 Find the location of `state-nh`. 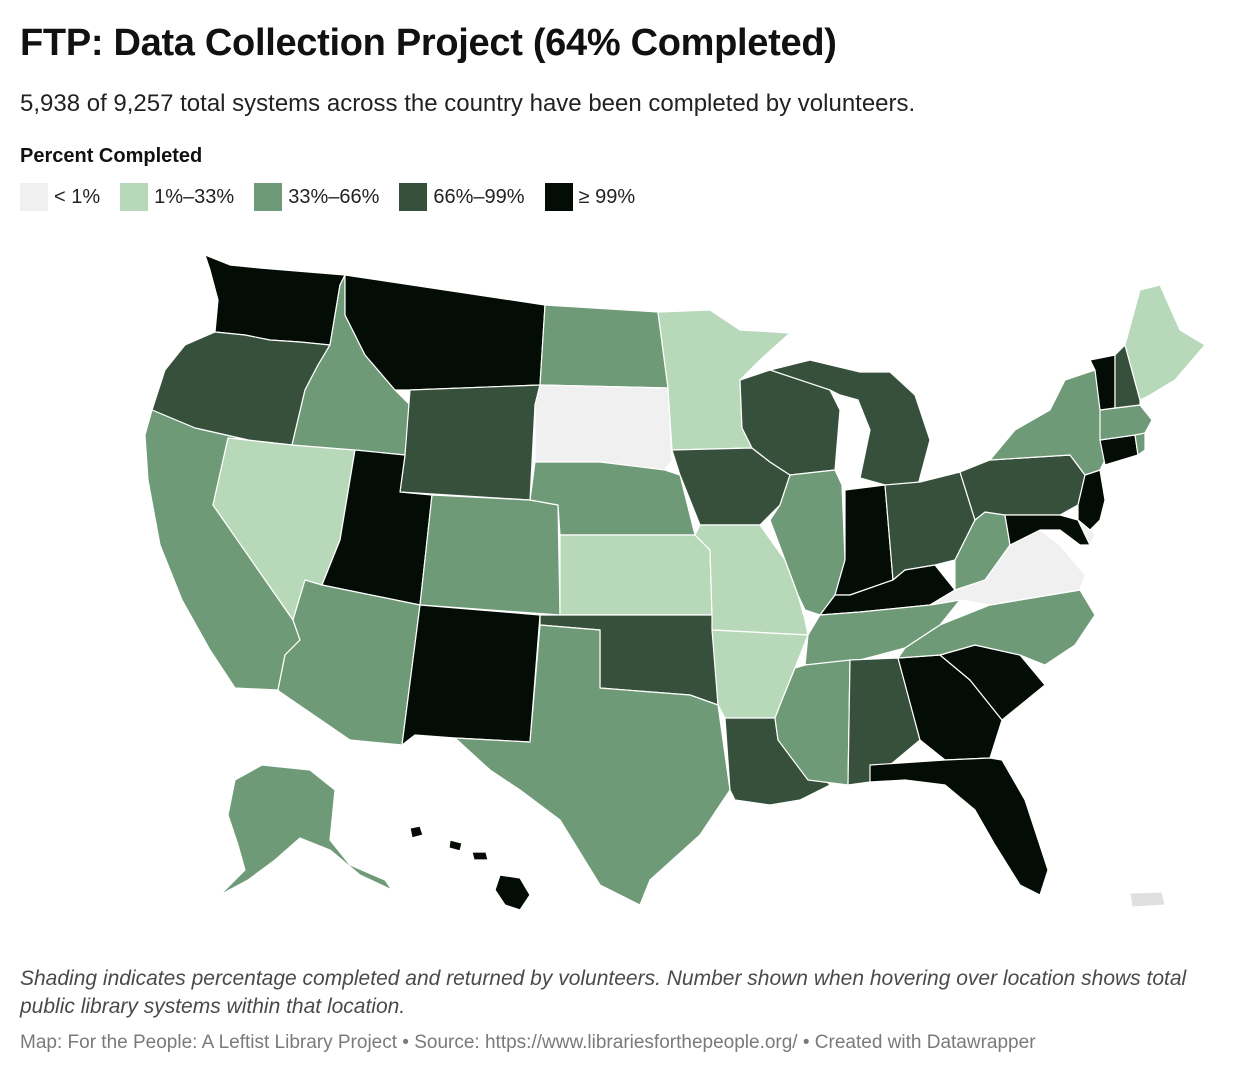

state-nh is located at coordinates (1127, 376).